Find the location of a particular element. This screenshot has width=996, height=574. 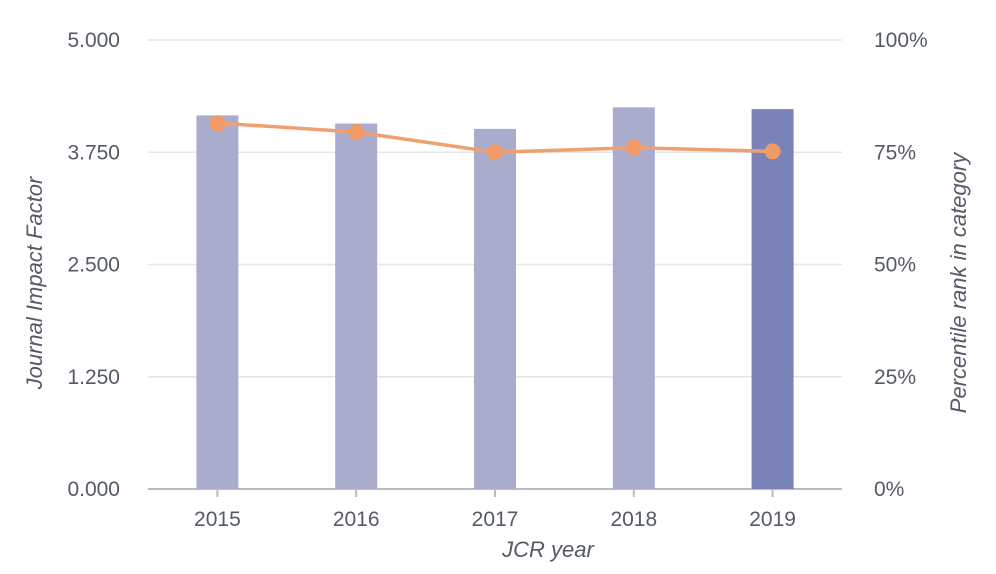

x-tick-label: 2018 is located at coordinates (633, 519).